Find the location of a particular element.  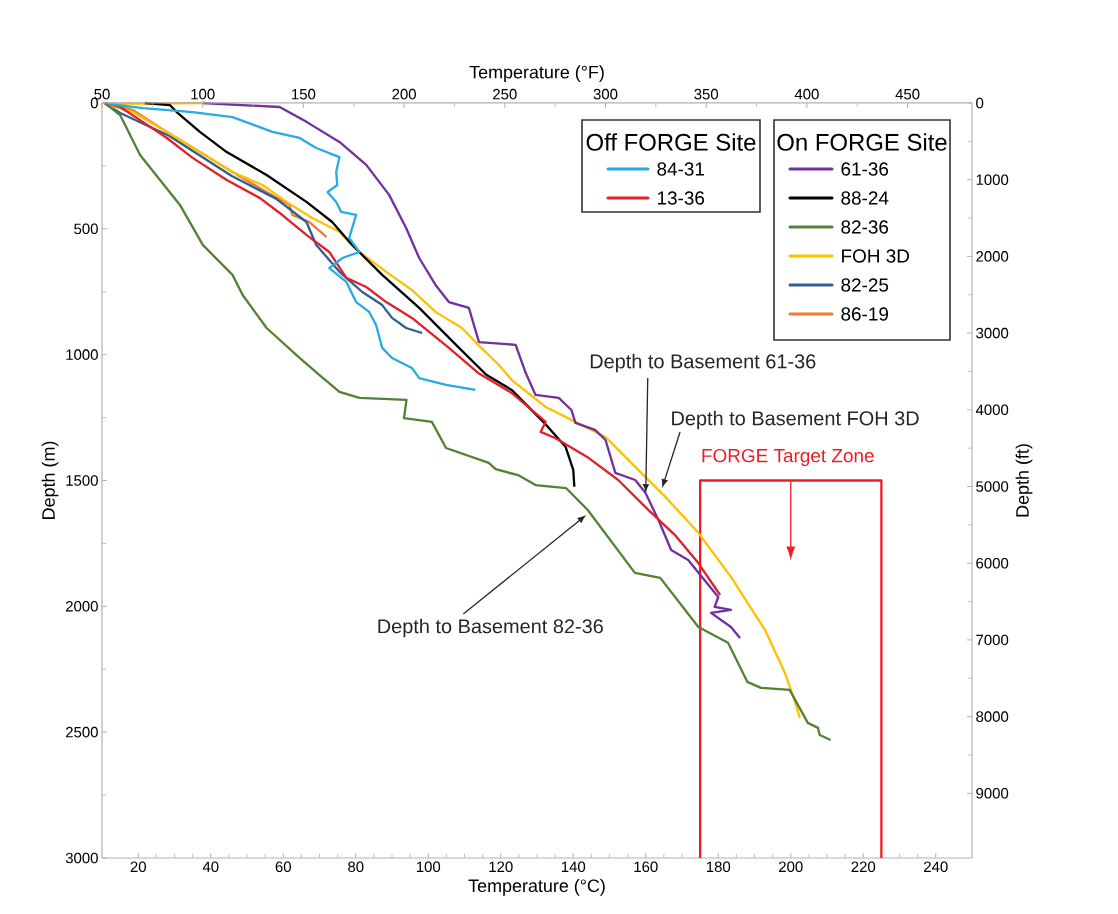

x-tick-label: 60 is located at coordinates (283, 867).